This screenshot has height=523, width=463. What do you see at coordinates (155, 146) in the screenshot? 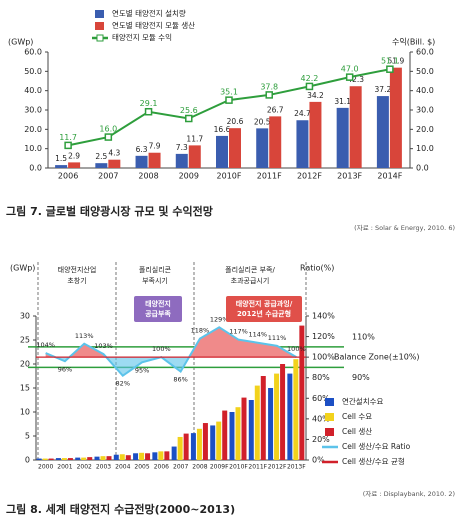
I see `data-label: 7.9` at bounding box center [155, 146].